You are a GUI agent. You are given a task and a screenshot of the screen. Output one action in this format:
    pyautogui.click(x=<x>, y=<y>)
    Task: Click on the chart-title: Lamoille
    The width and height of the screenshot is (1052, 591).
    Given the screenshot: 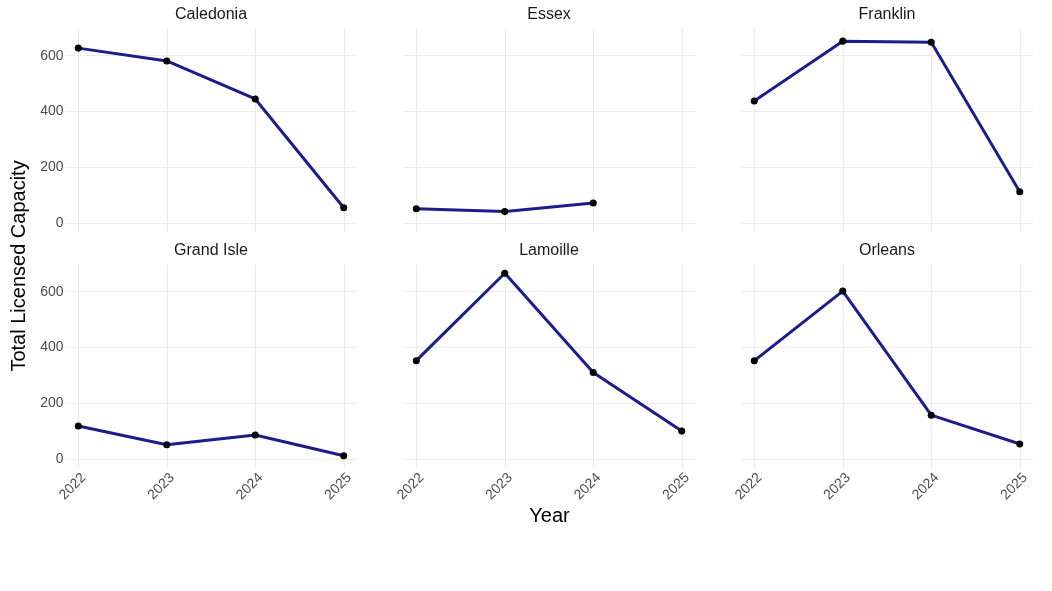 What is the action you would take?
    pyautogui.click(x=549, y=249)
    